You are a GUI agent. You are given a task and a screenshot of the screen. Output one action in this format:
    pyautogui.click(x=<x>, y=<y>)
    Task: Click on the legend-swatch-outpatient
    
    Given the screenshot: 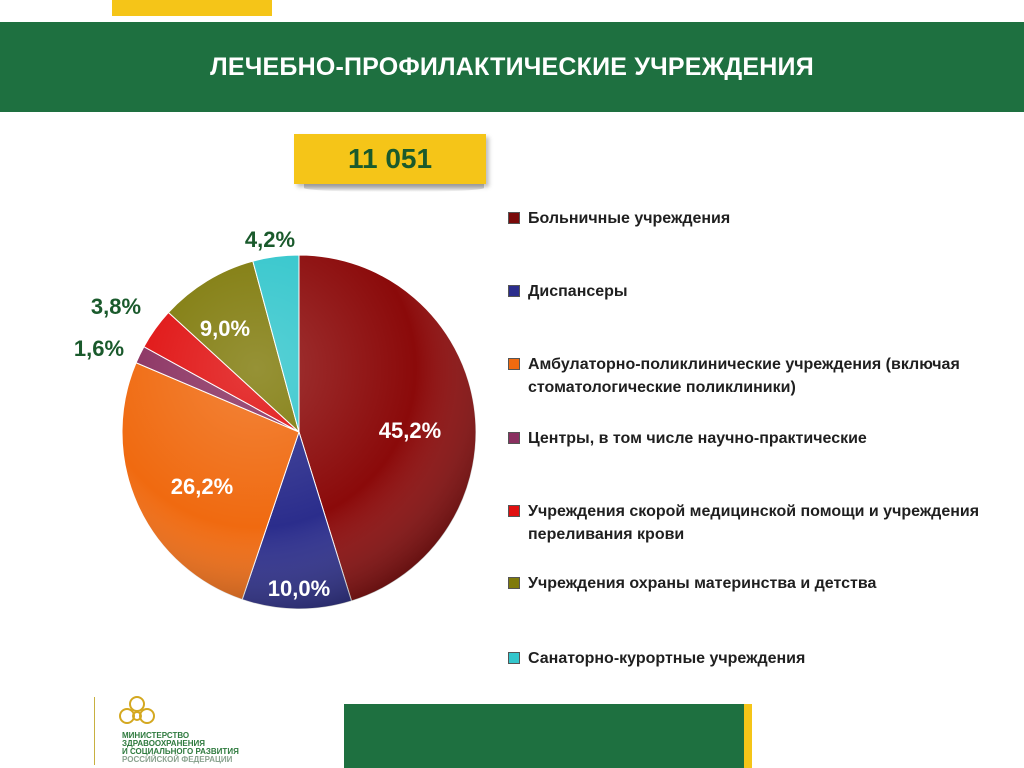 What is the action you would take?
    pyautogui.click(x=514, y=364)
    